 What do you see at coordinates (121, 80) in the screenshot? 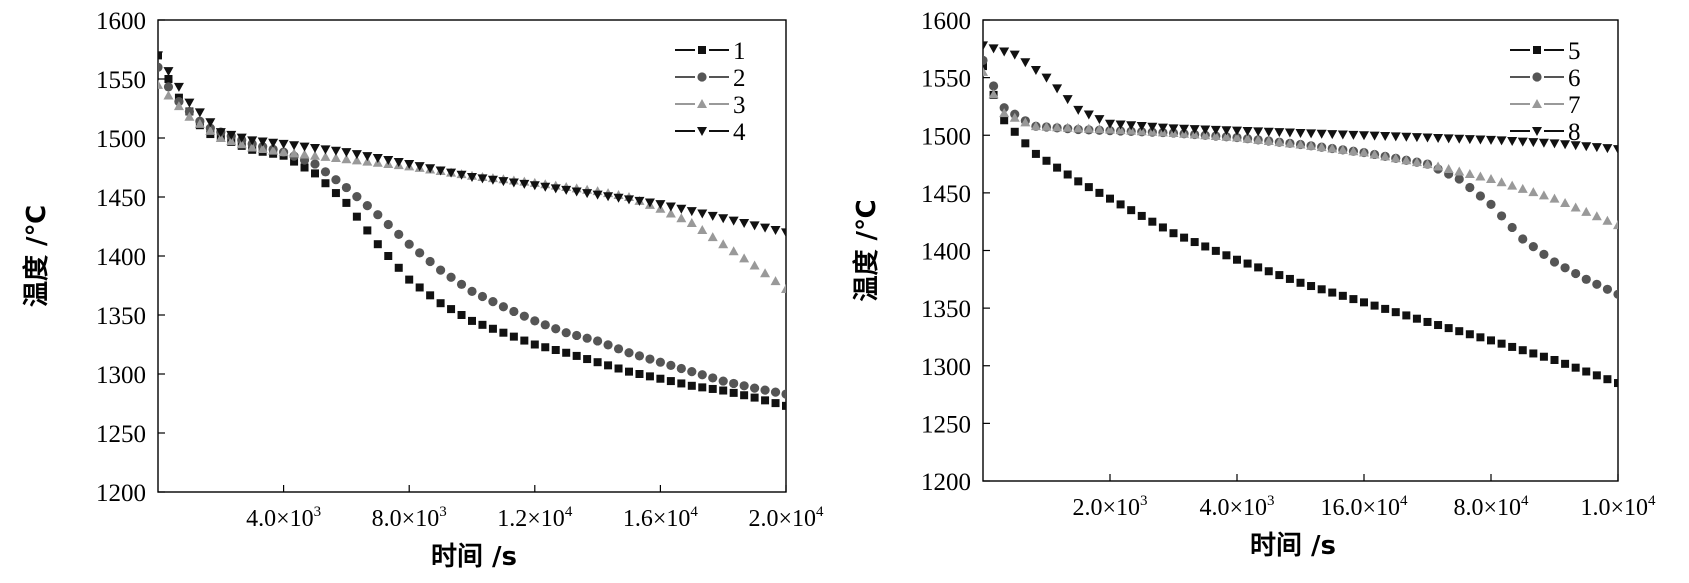
I see `y-tick-label: 1550` at bounding box center [121, 80].